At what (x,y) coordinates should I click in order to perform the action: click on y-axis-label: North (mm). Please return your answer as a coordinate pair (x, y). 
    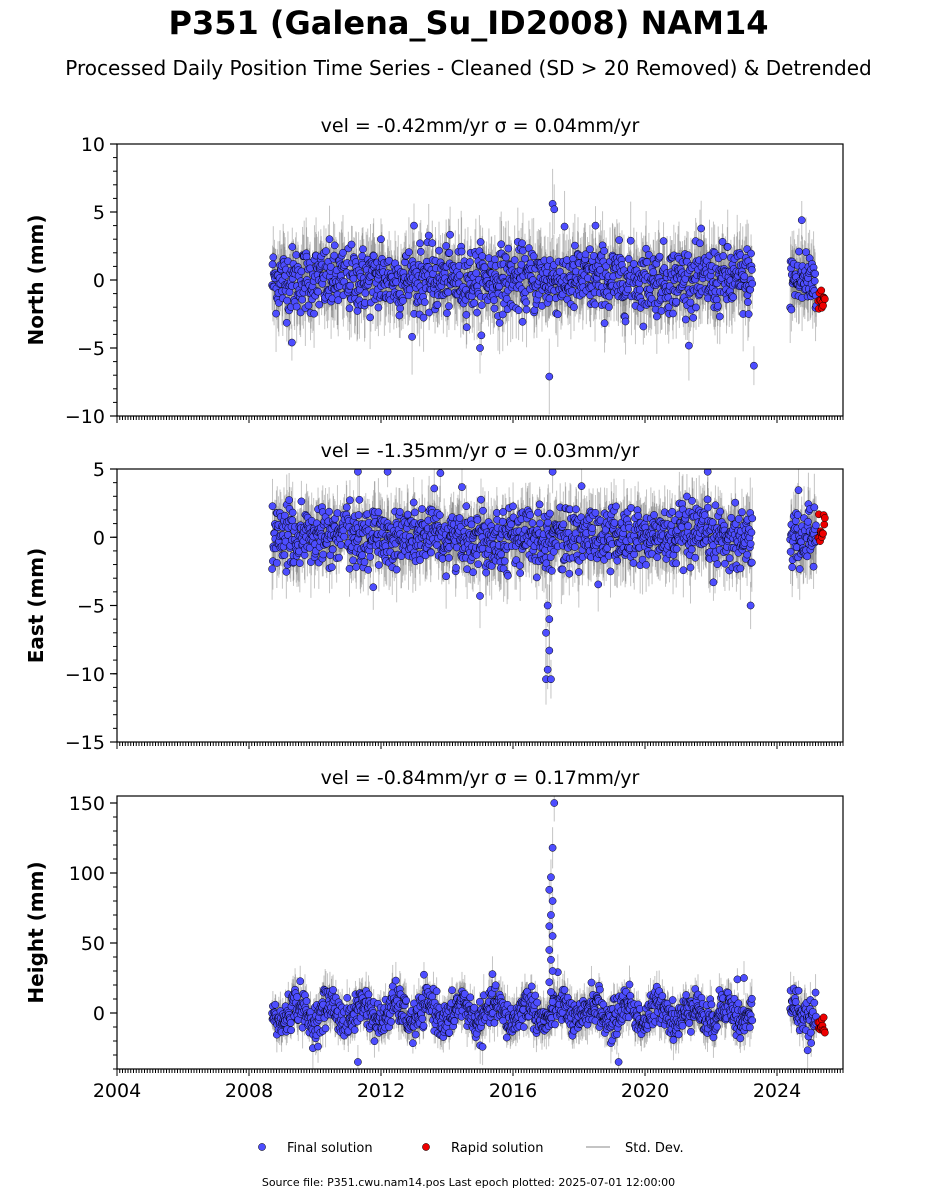
    Looking at the image, I should click on (36, 279).